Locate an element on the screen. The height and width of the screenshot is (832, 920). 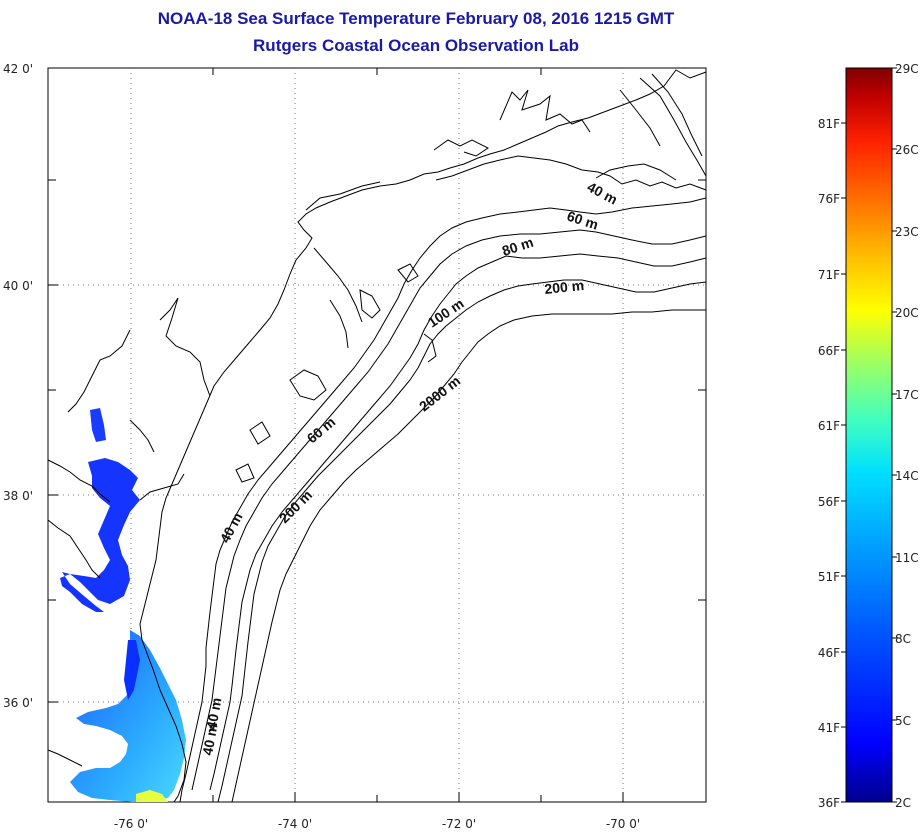
colorbar-label-71f: 71F is located at coordinates (829, 275).